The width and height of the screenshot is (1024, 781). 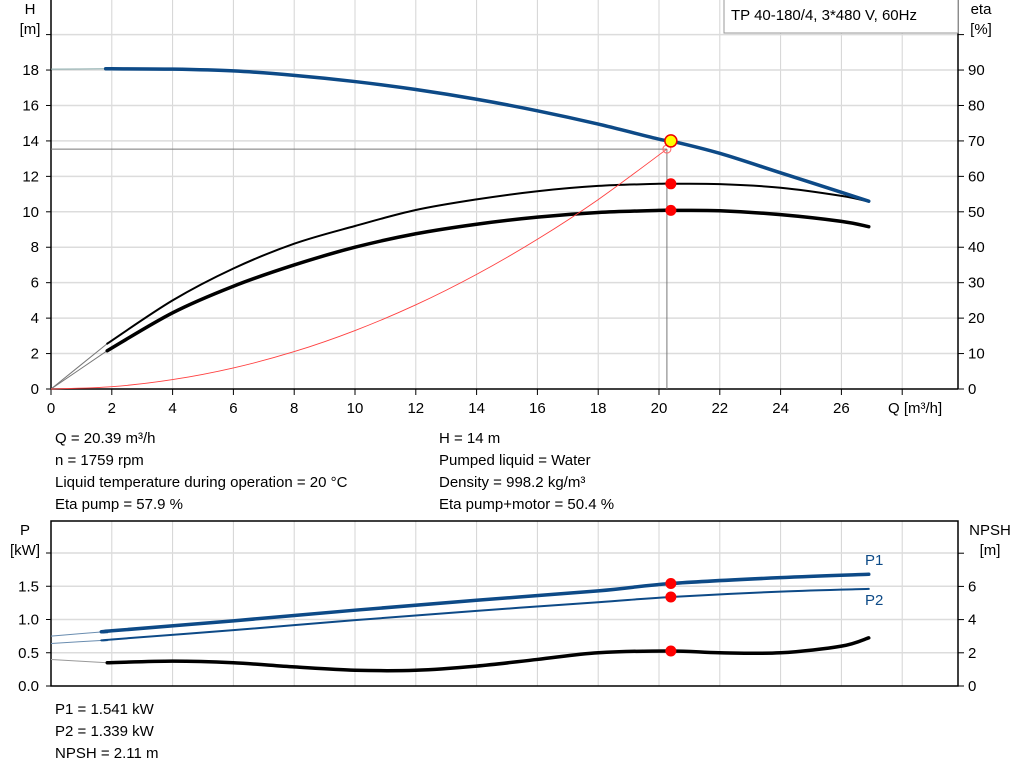 I want to click on y-tick-label-right: 6, so click(x=972, y=586).